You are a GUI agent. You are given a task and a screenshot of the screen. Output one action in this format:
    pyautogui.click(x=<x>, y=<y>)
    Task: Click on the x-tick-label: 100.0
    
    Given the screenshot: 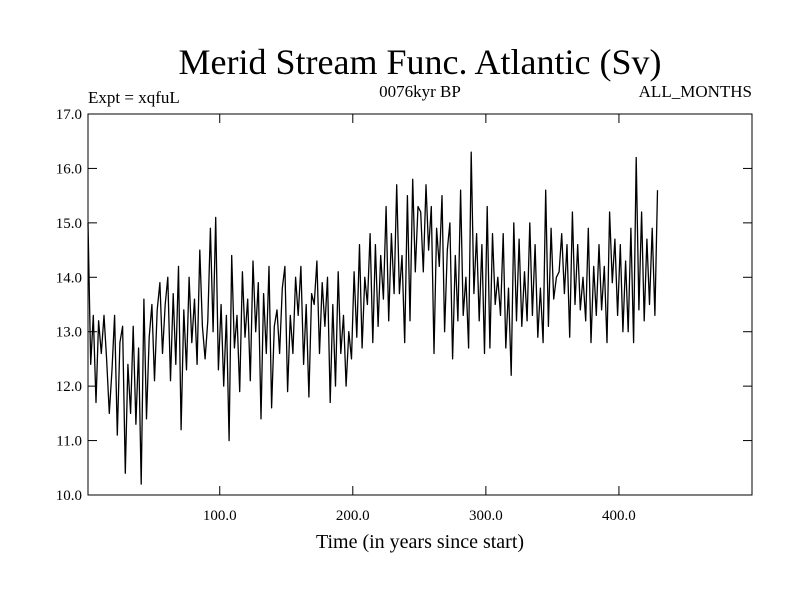 What is the action you would take?
    pyautogui.click(x=220, y=516)
    